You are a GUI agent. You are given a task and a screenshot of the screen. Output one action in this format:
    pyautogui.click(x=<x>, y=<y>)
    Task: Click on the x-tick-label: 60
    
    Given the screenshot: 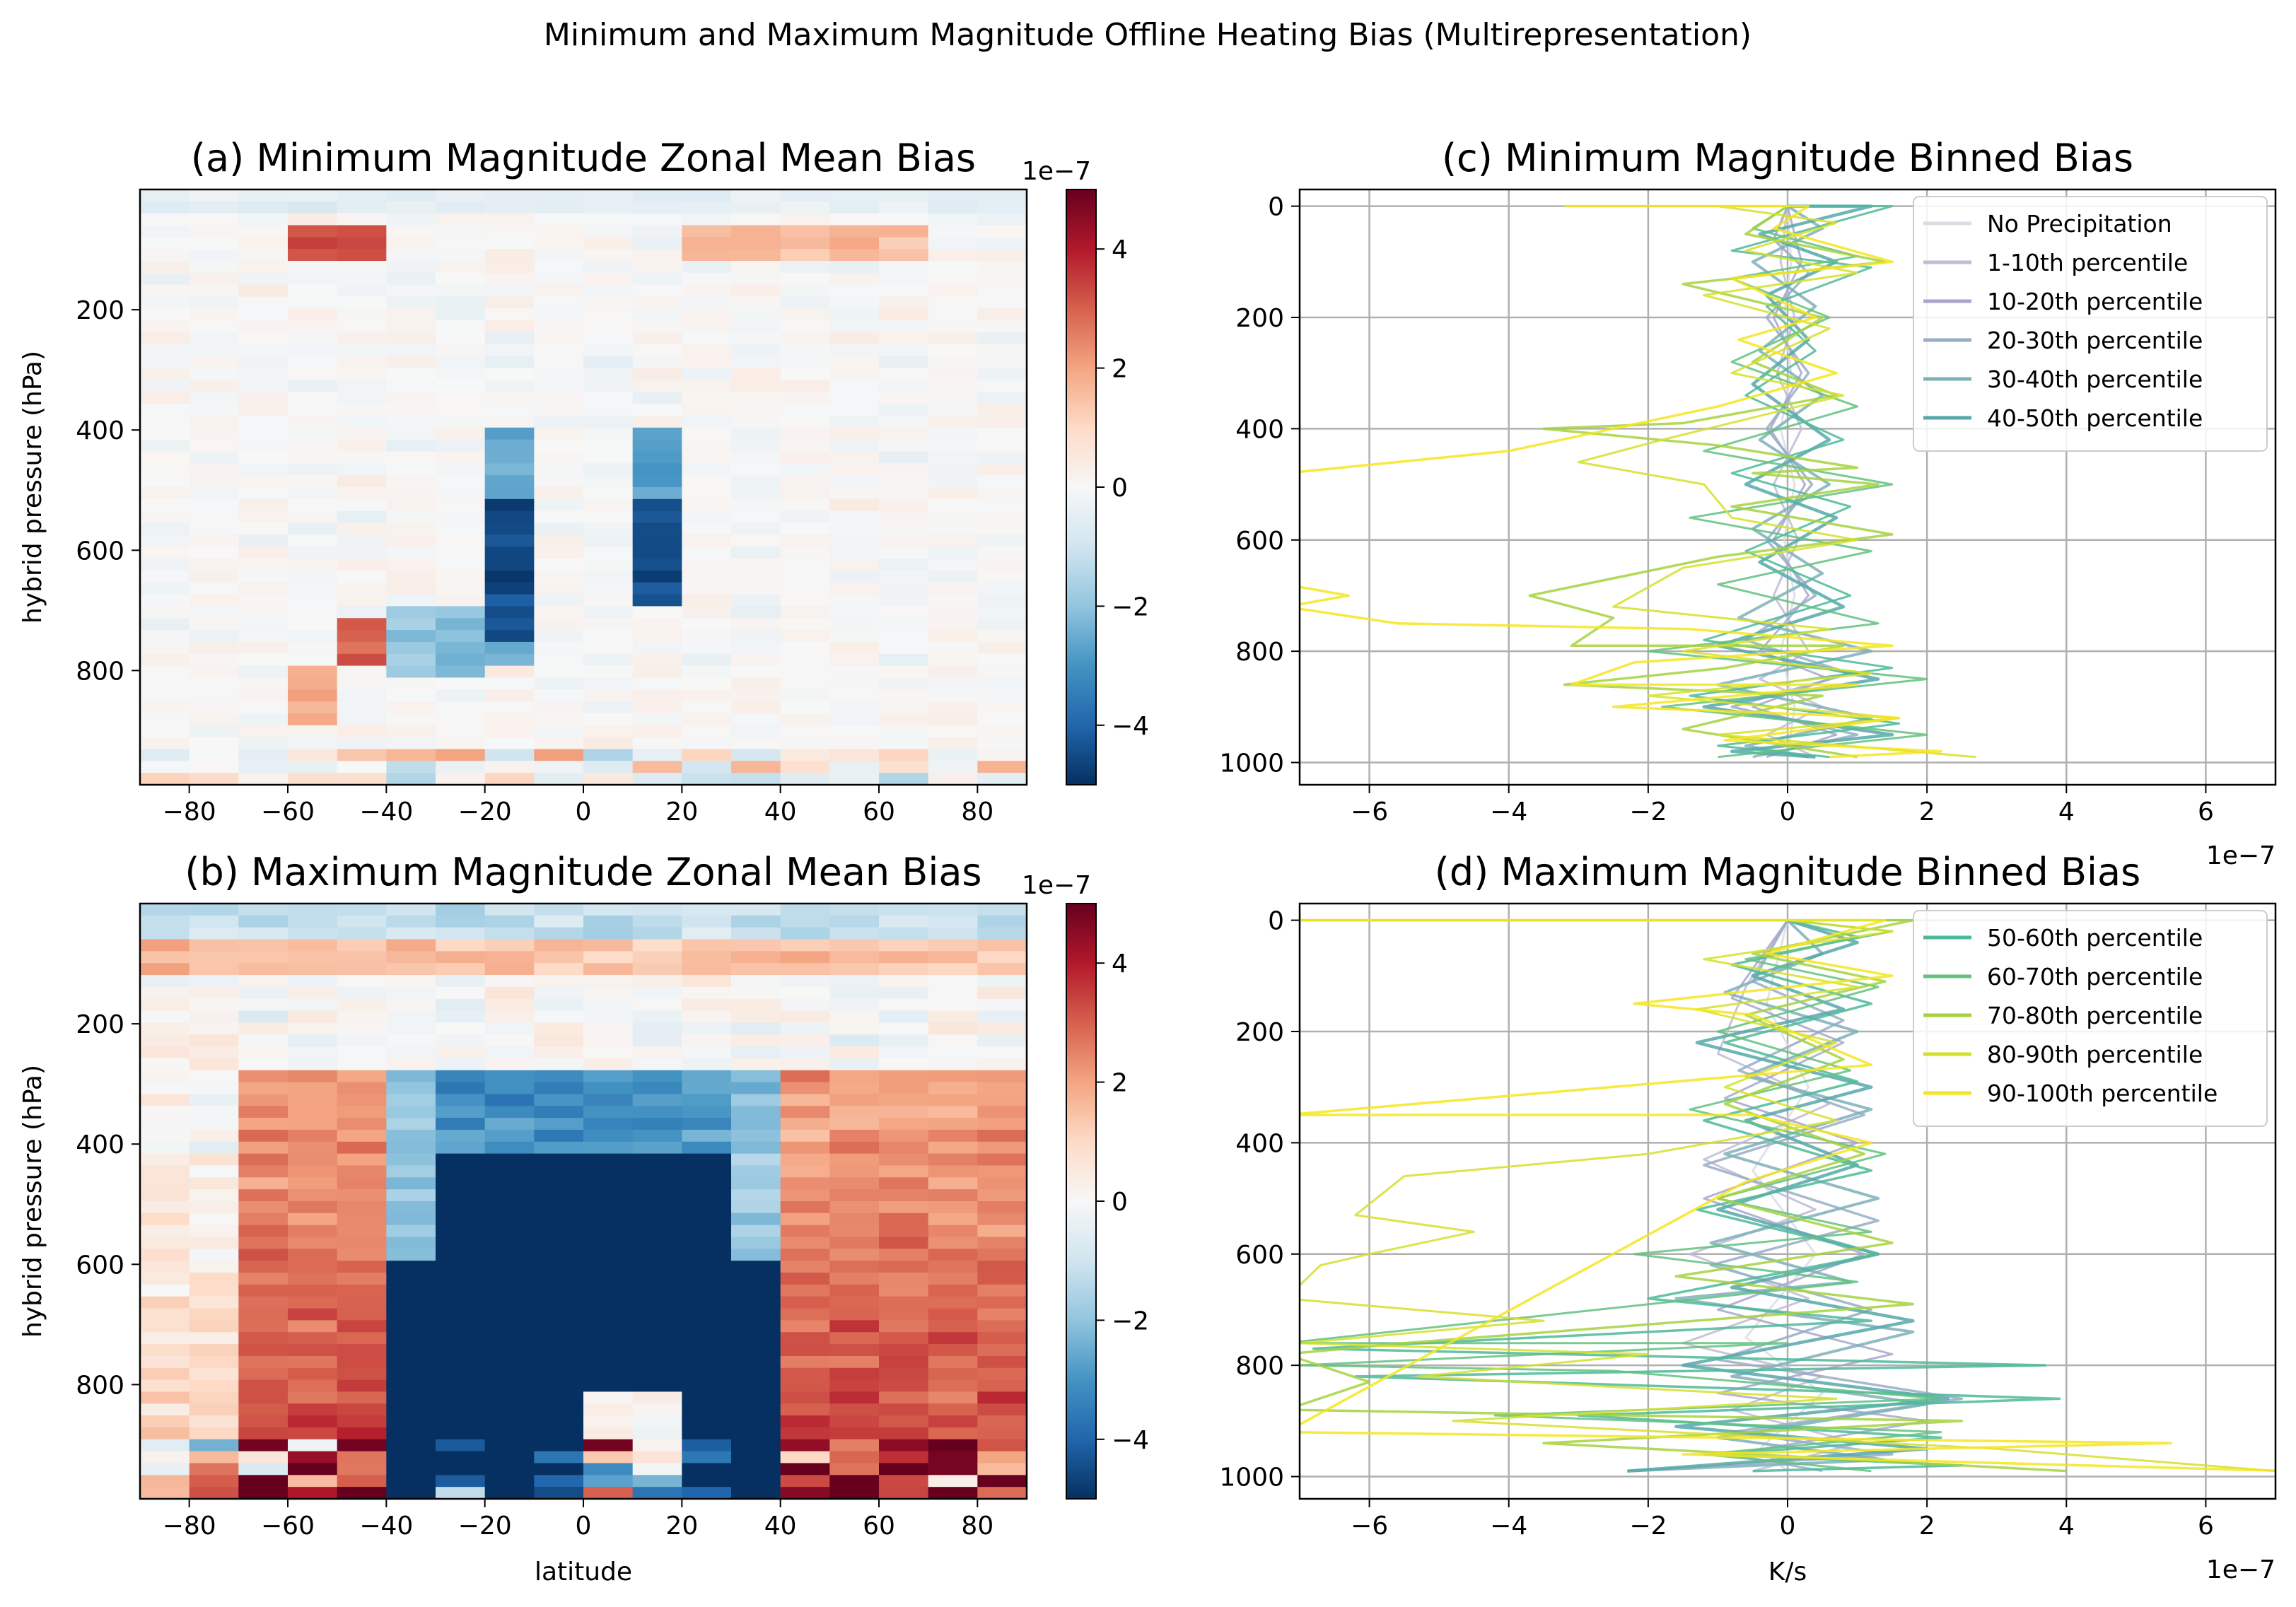 What is the action you would take?
    pyautogui.click(x=879, y=811)
    